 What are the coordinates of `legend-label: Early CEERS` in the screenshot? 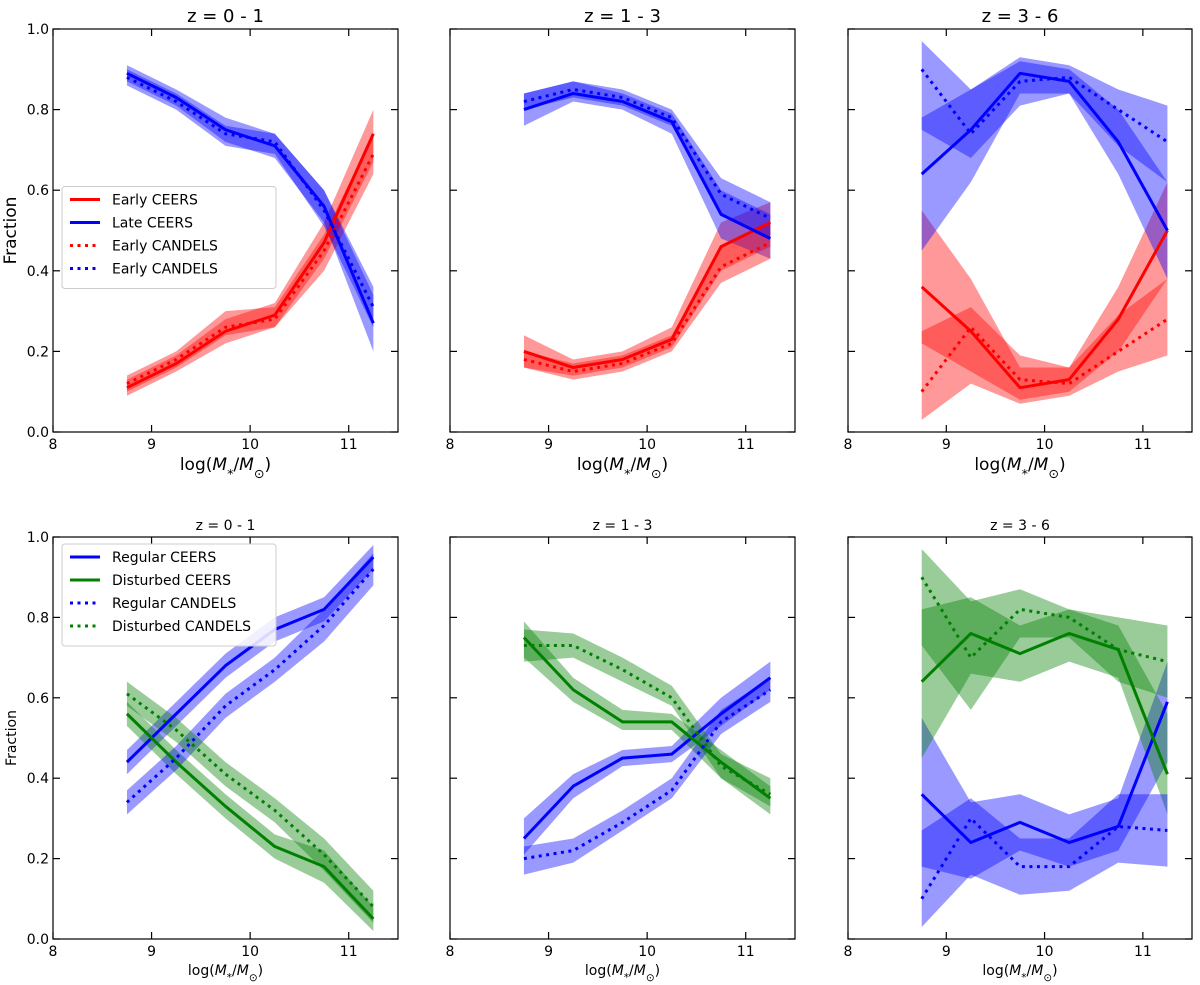 It's located at (155, 201).